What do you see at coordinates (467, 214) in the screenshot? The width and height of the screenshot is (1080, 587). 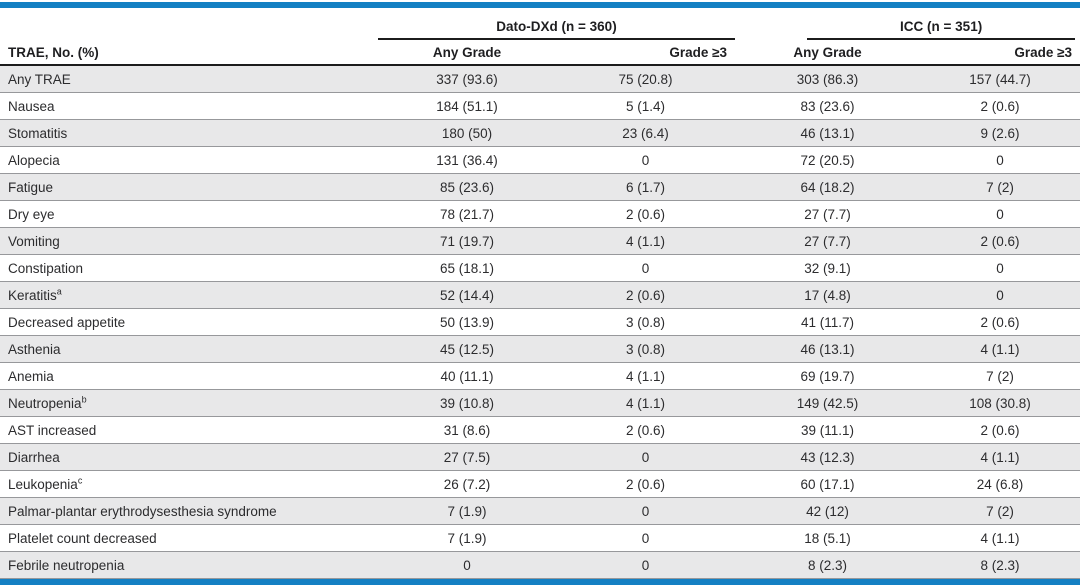 I see `value-cell: 78 (21.7)` at bounding box center [467, 214].